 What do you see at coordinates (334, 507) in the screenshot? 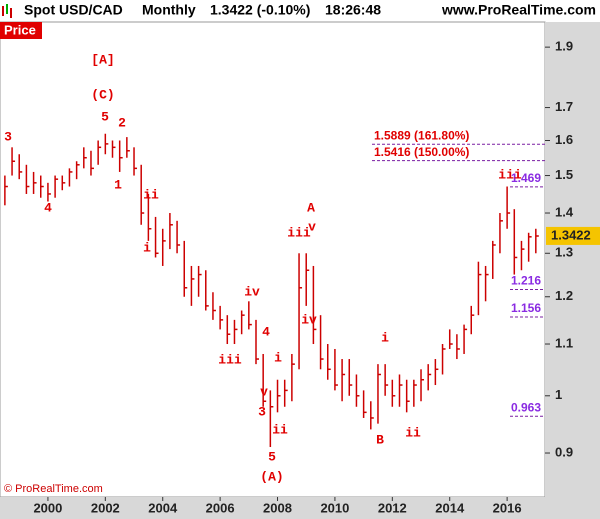
I see `x-tick-label: 2010` at bounding box center [334, 507].